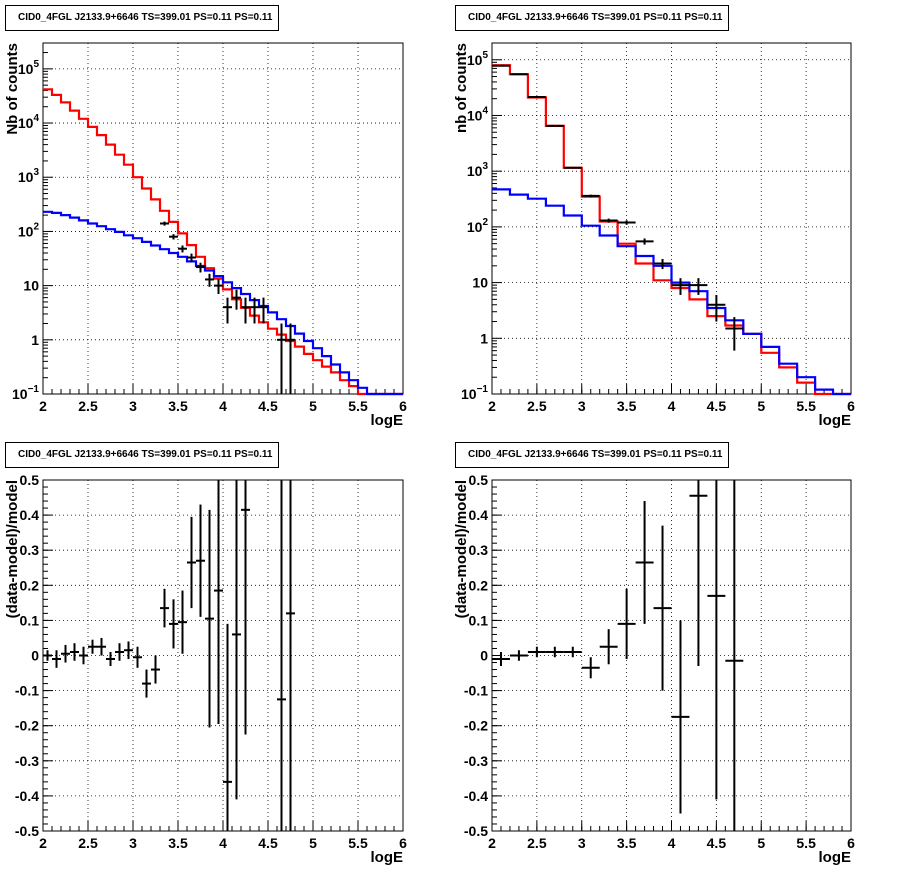 The height and width of the screenshot is (875, 898). I want to click on y-tick-label: -0.3, so click(476, 761).